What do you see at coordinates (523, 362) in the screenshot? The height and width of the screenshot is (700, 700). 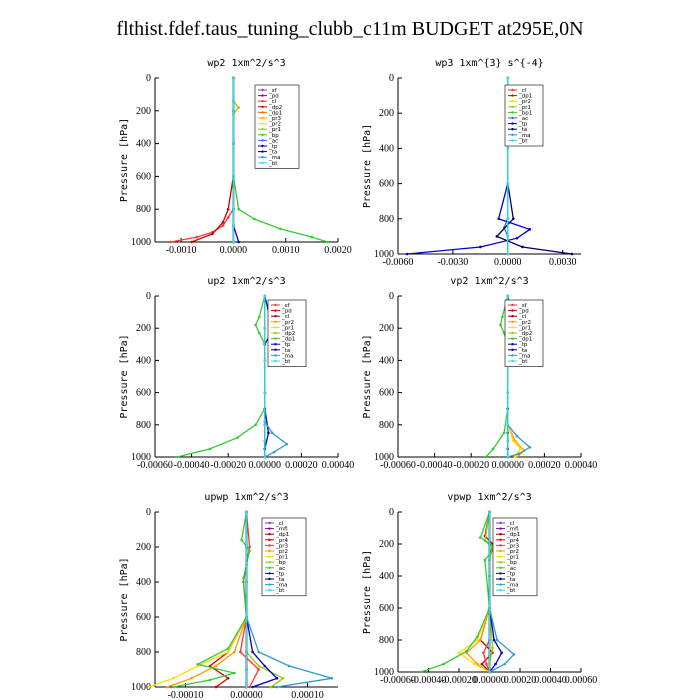 I see `legend-label: _bt` at bounding box center [523, 362].